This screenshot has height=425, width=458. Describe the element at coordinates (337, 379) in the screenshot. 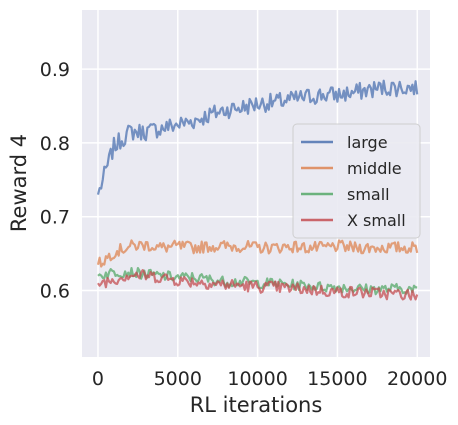

I see `x-tick-label: 15000` at that location.